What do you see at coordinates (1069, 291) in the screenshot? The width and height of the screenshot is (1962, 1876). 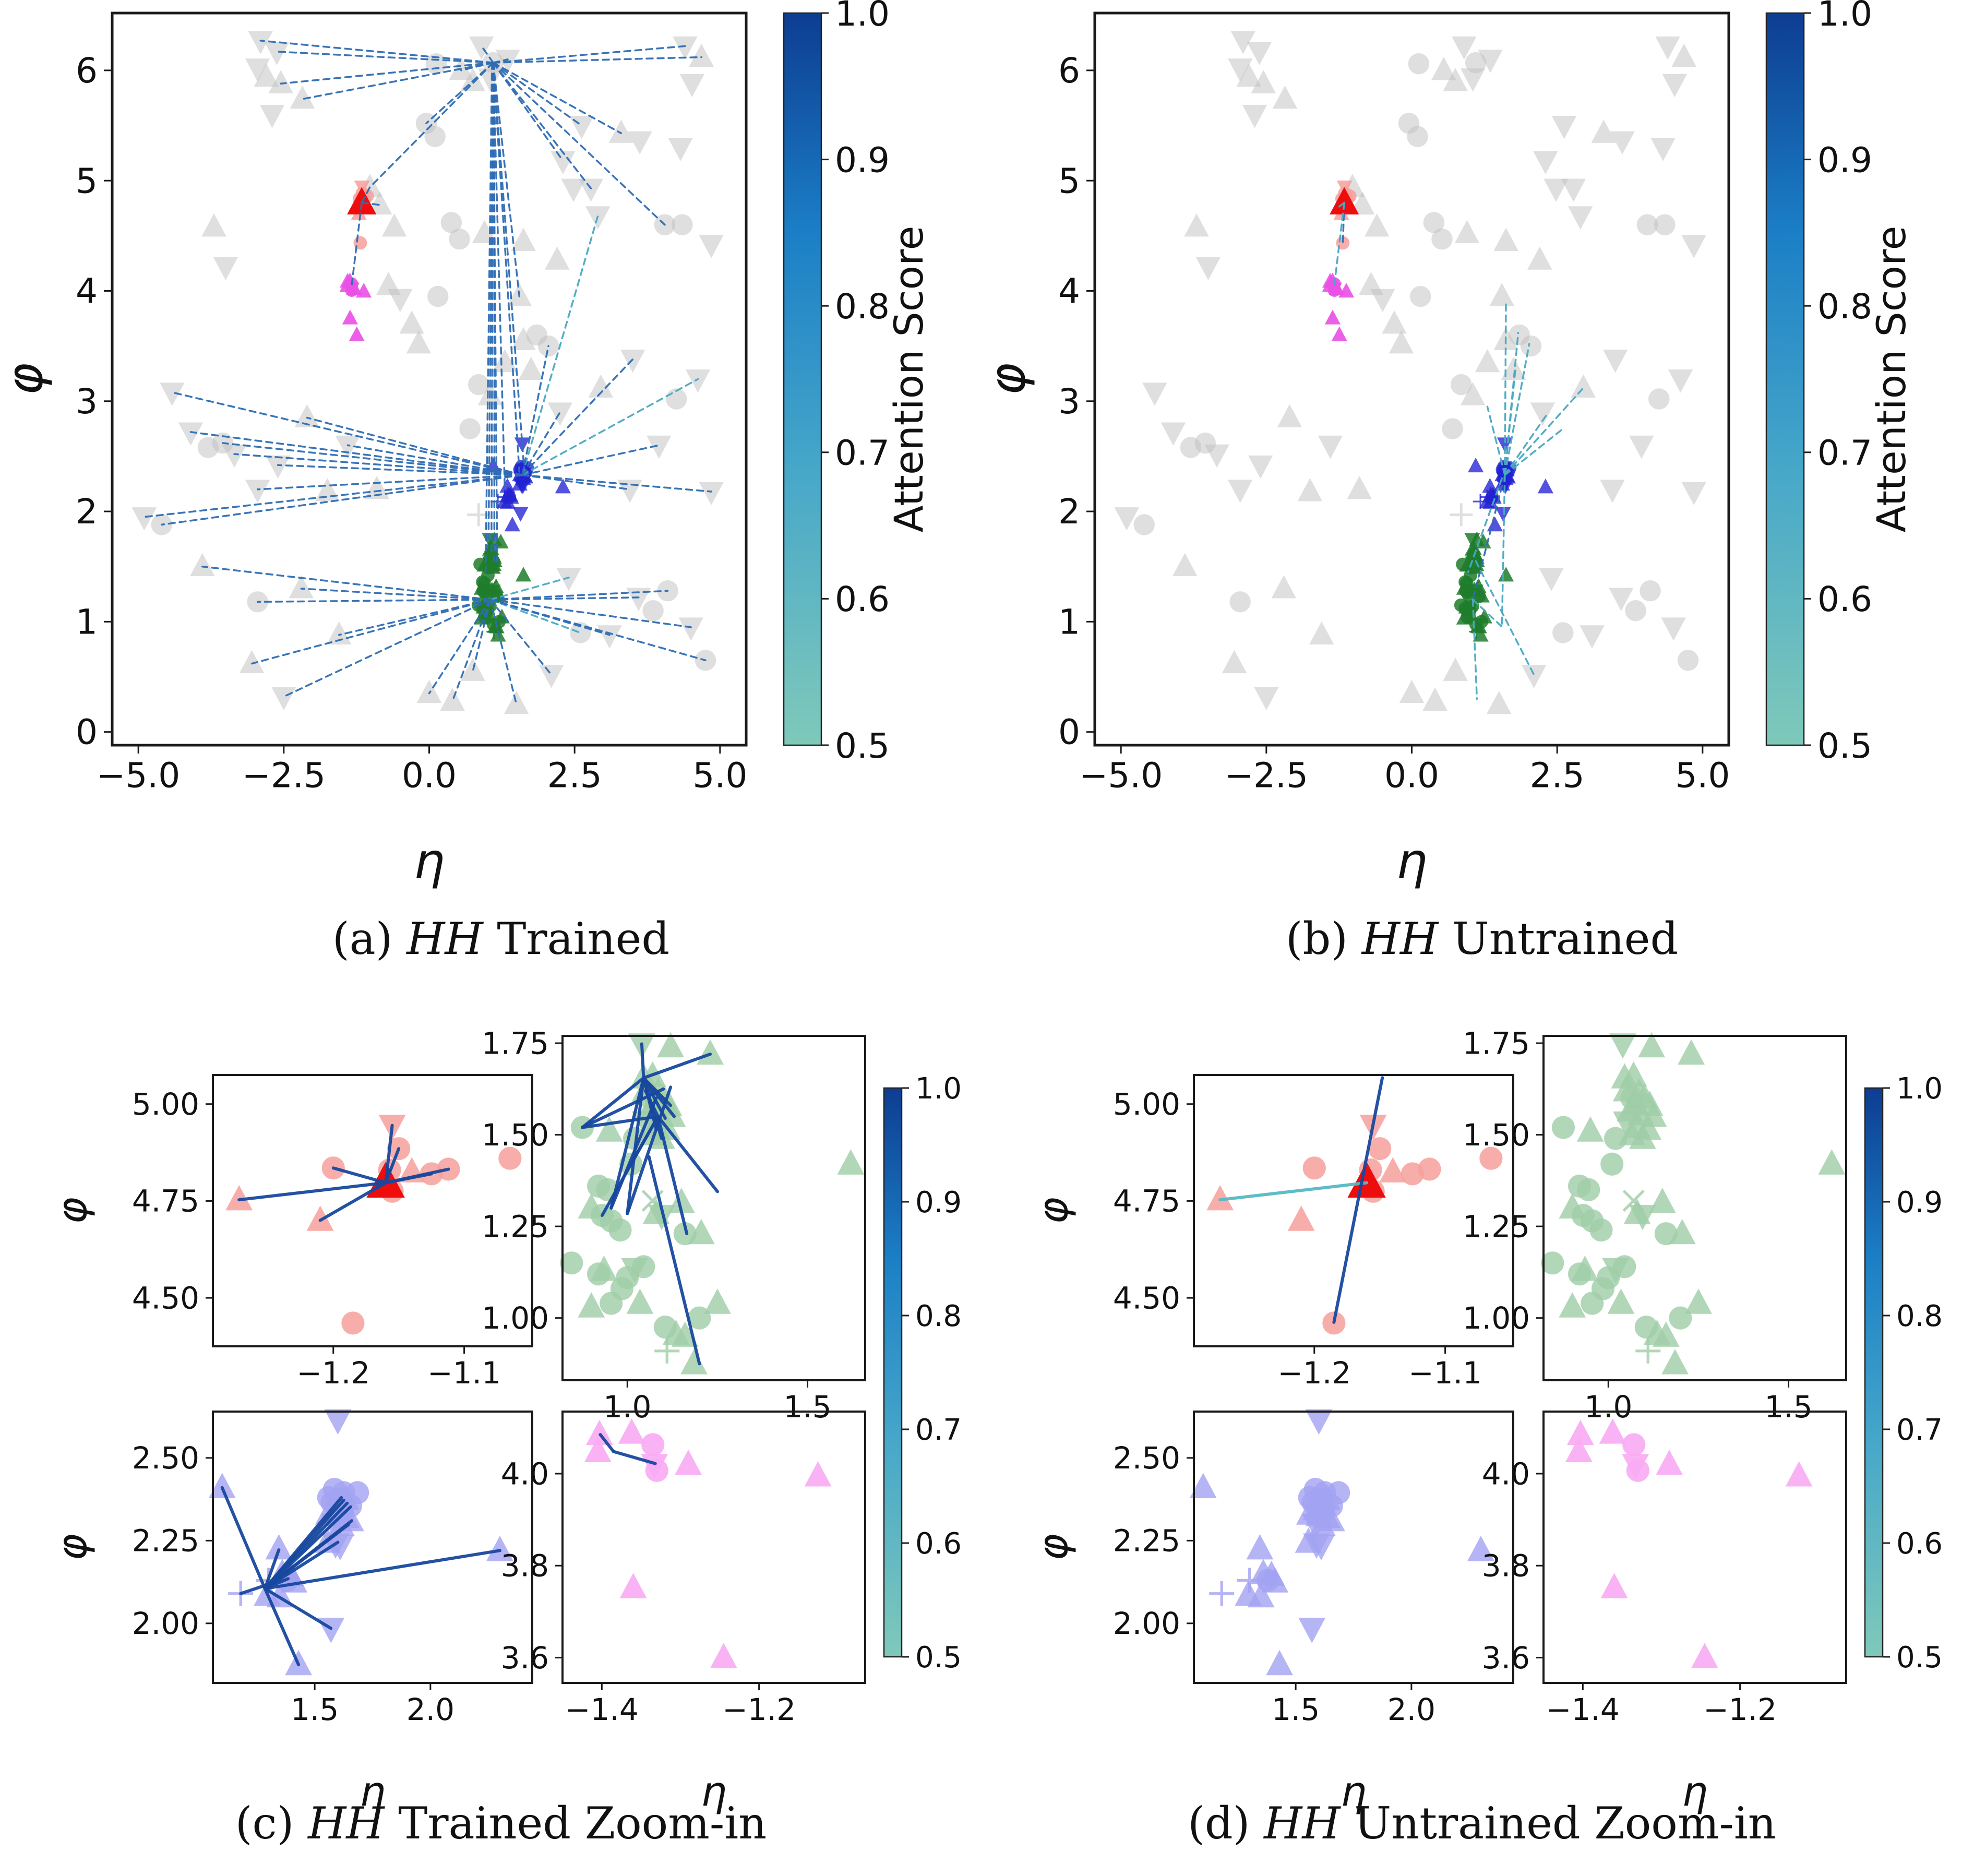 I see `svg-text: 4` at bounding box center [1069, 291].